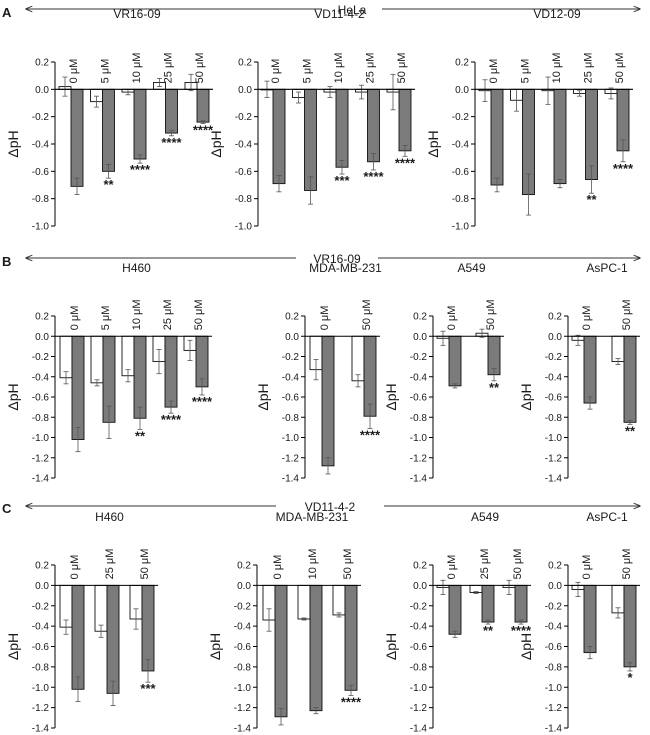 The width and height of the screenshot is (650, 735). What do you see at coordinates (137, 14) in the screenshot?
I see `chart-title: VR16-09` at bounding box center [137, 14].